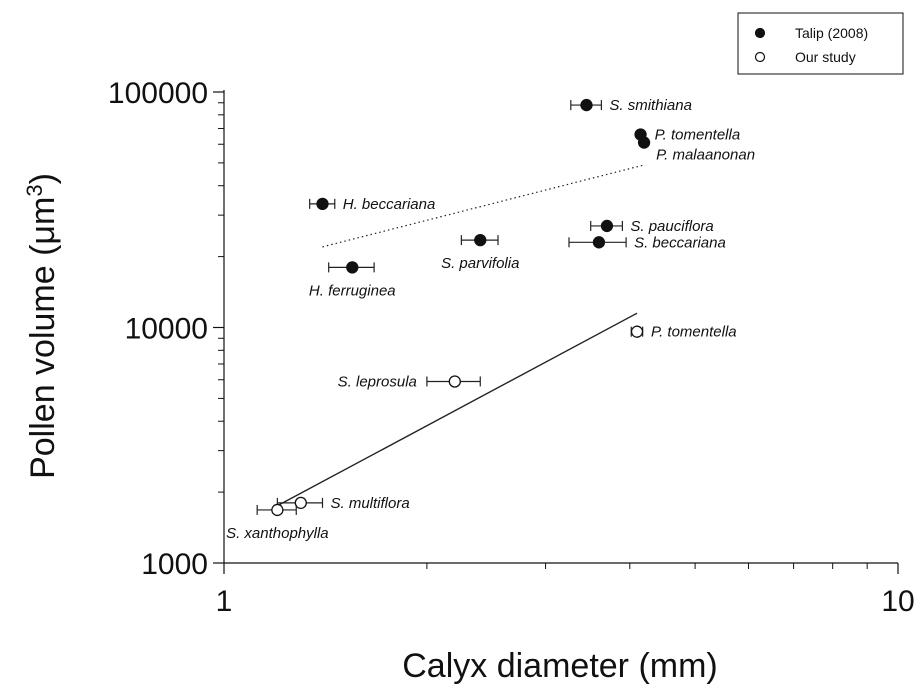 The width and height of the screenshot is (922, 688). What do you see at coordinates (457, 409) in the screenshot?
I see `trend-line-solid` at bounding box center [457, 409].